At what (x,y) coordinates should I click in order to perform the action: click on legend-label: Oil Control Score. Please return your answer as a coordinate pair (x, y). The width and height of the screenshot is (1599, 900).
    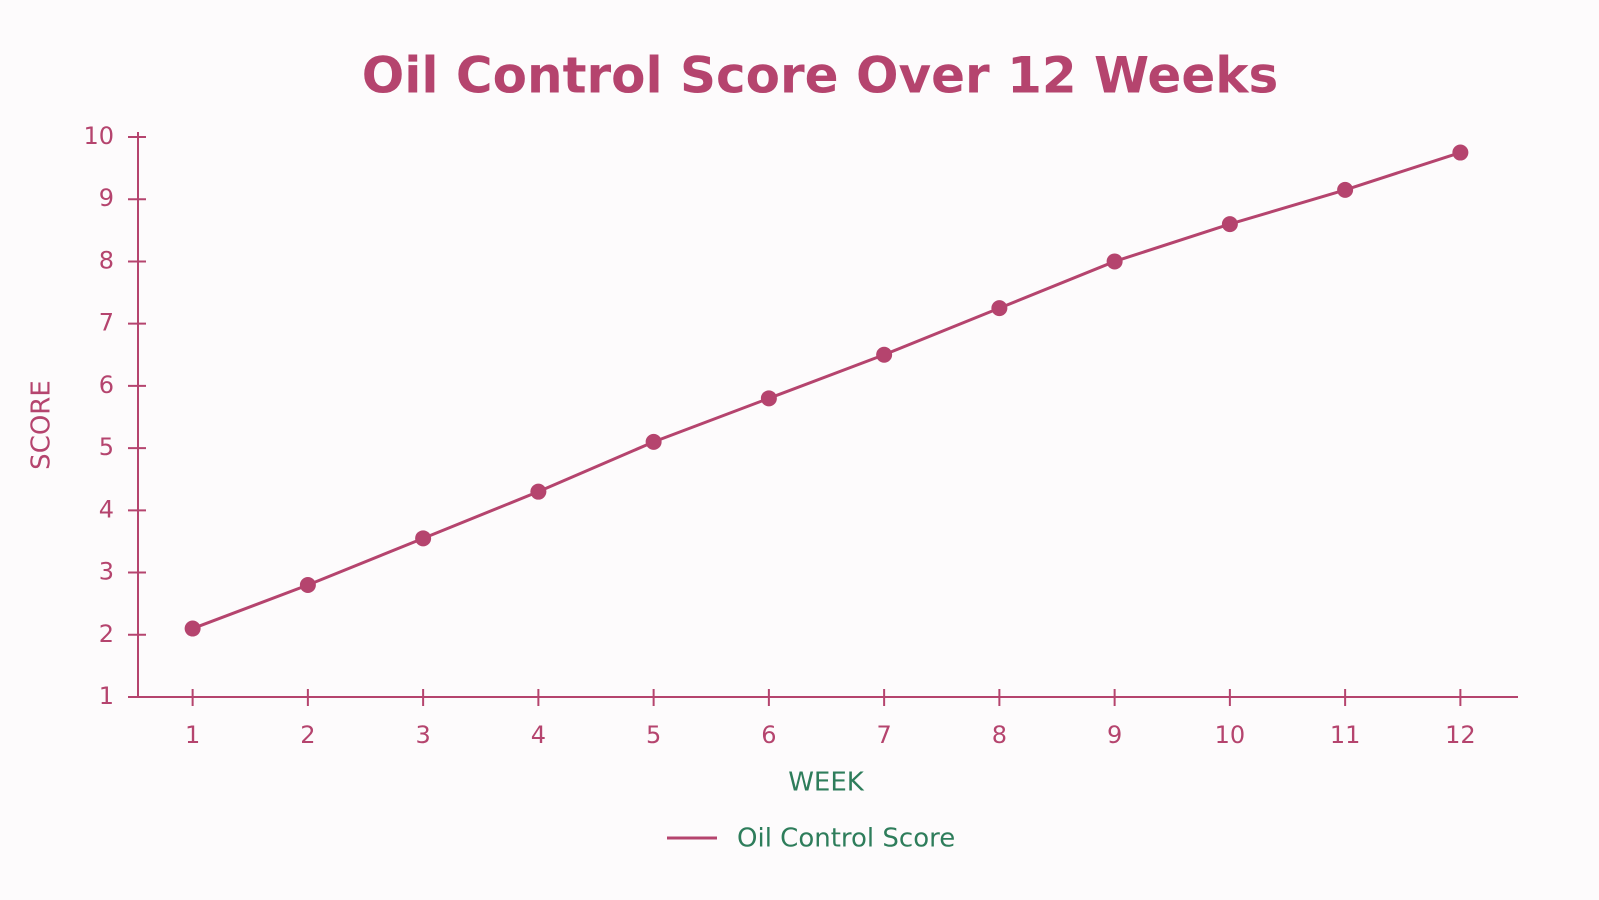
    Looking at the image, I should click on (846, 839).